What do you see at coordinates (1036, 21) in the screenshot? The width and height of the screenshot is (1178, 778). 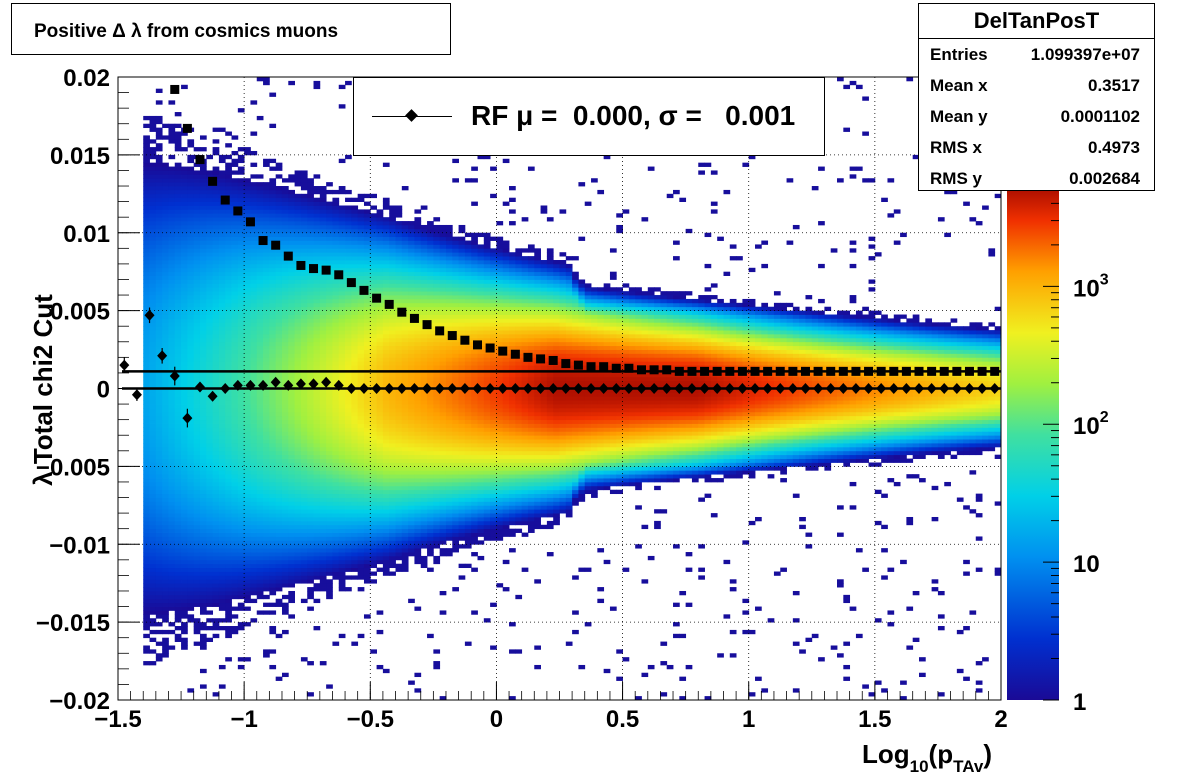 I see `stats-title: DelTanPosT` at bounding box center [1036, 21].